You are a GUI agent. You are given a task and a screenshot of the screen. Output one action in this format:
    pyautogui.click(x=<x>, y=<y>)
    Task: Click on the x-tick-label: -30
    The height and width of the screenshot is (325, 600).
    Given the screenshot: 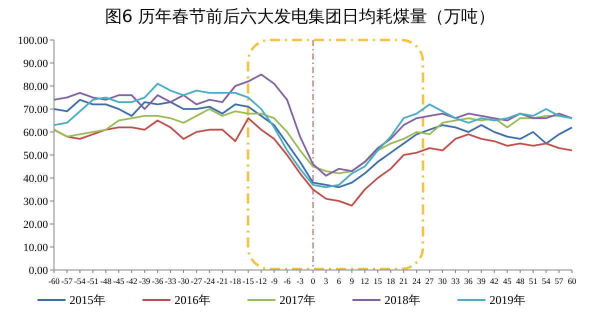 What is the action you would take?
    pyautogui.click(x=184, y=281)
    